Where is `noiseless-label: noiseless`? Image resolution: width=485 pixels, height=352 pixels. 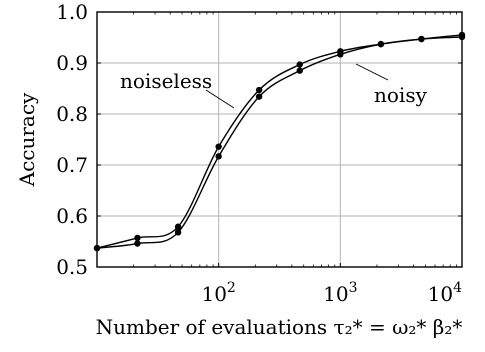
noiseless-label: noiseless is located at coordinates (166, 81).